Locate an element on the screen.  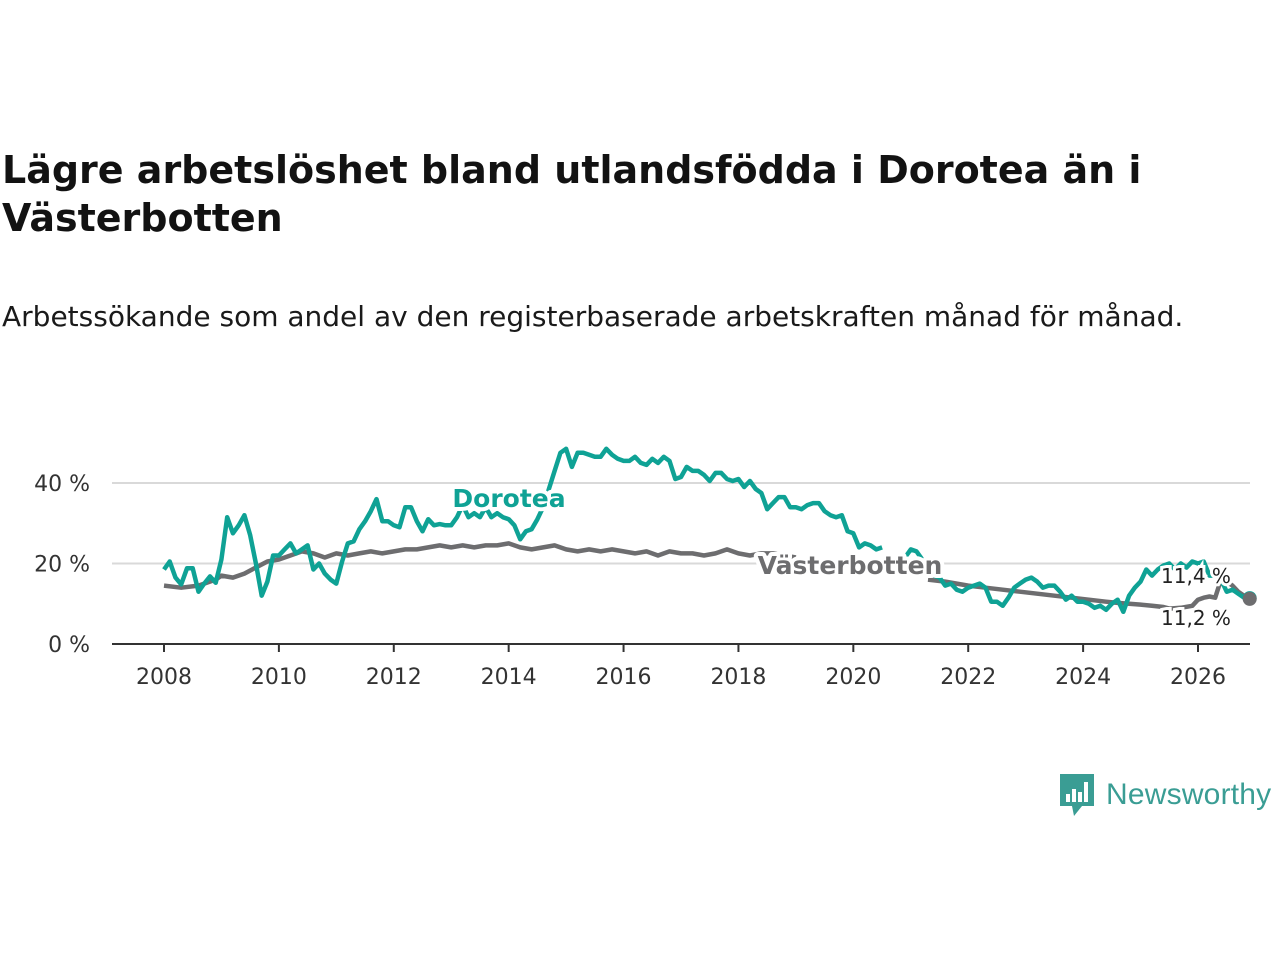
x-tick-label-2022: 2022 is located at coordinates (968, 677).